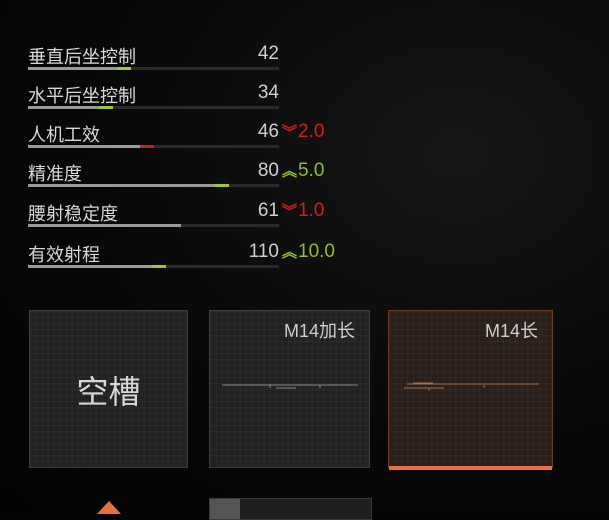 This screenshot has width=609, height=520. What do you see at coordinates (319, 331) in the screenshot?
I see `slot-name: M14加长` at bounding box center [319, 331].